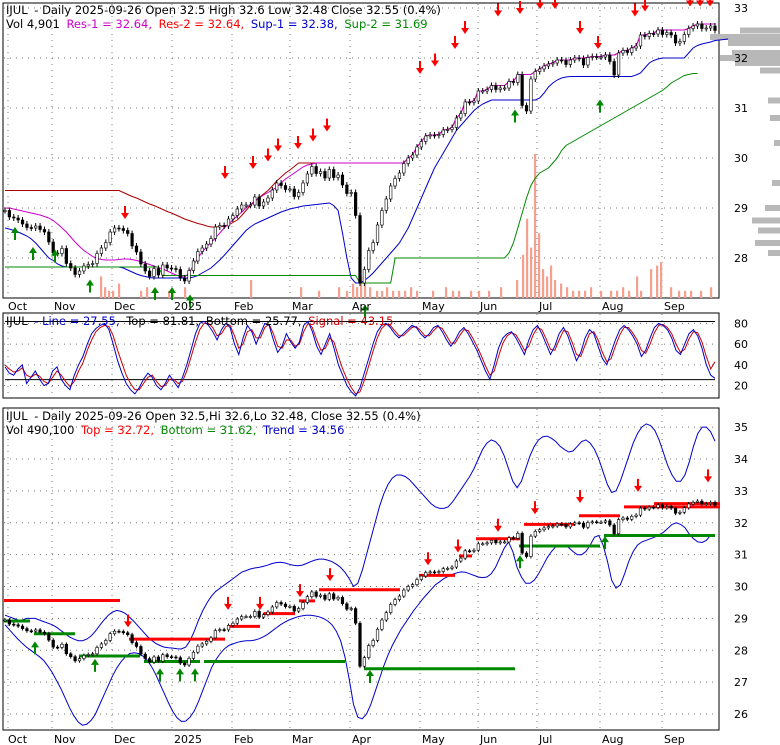 This screenshot has height=745, width=780. I want to click on y-tick-label: 32, so click(741, 58).